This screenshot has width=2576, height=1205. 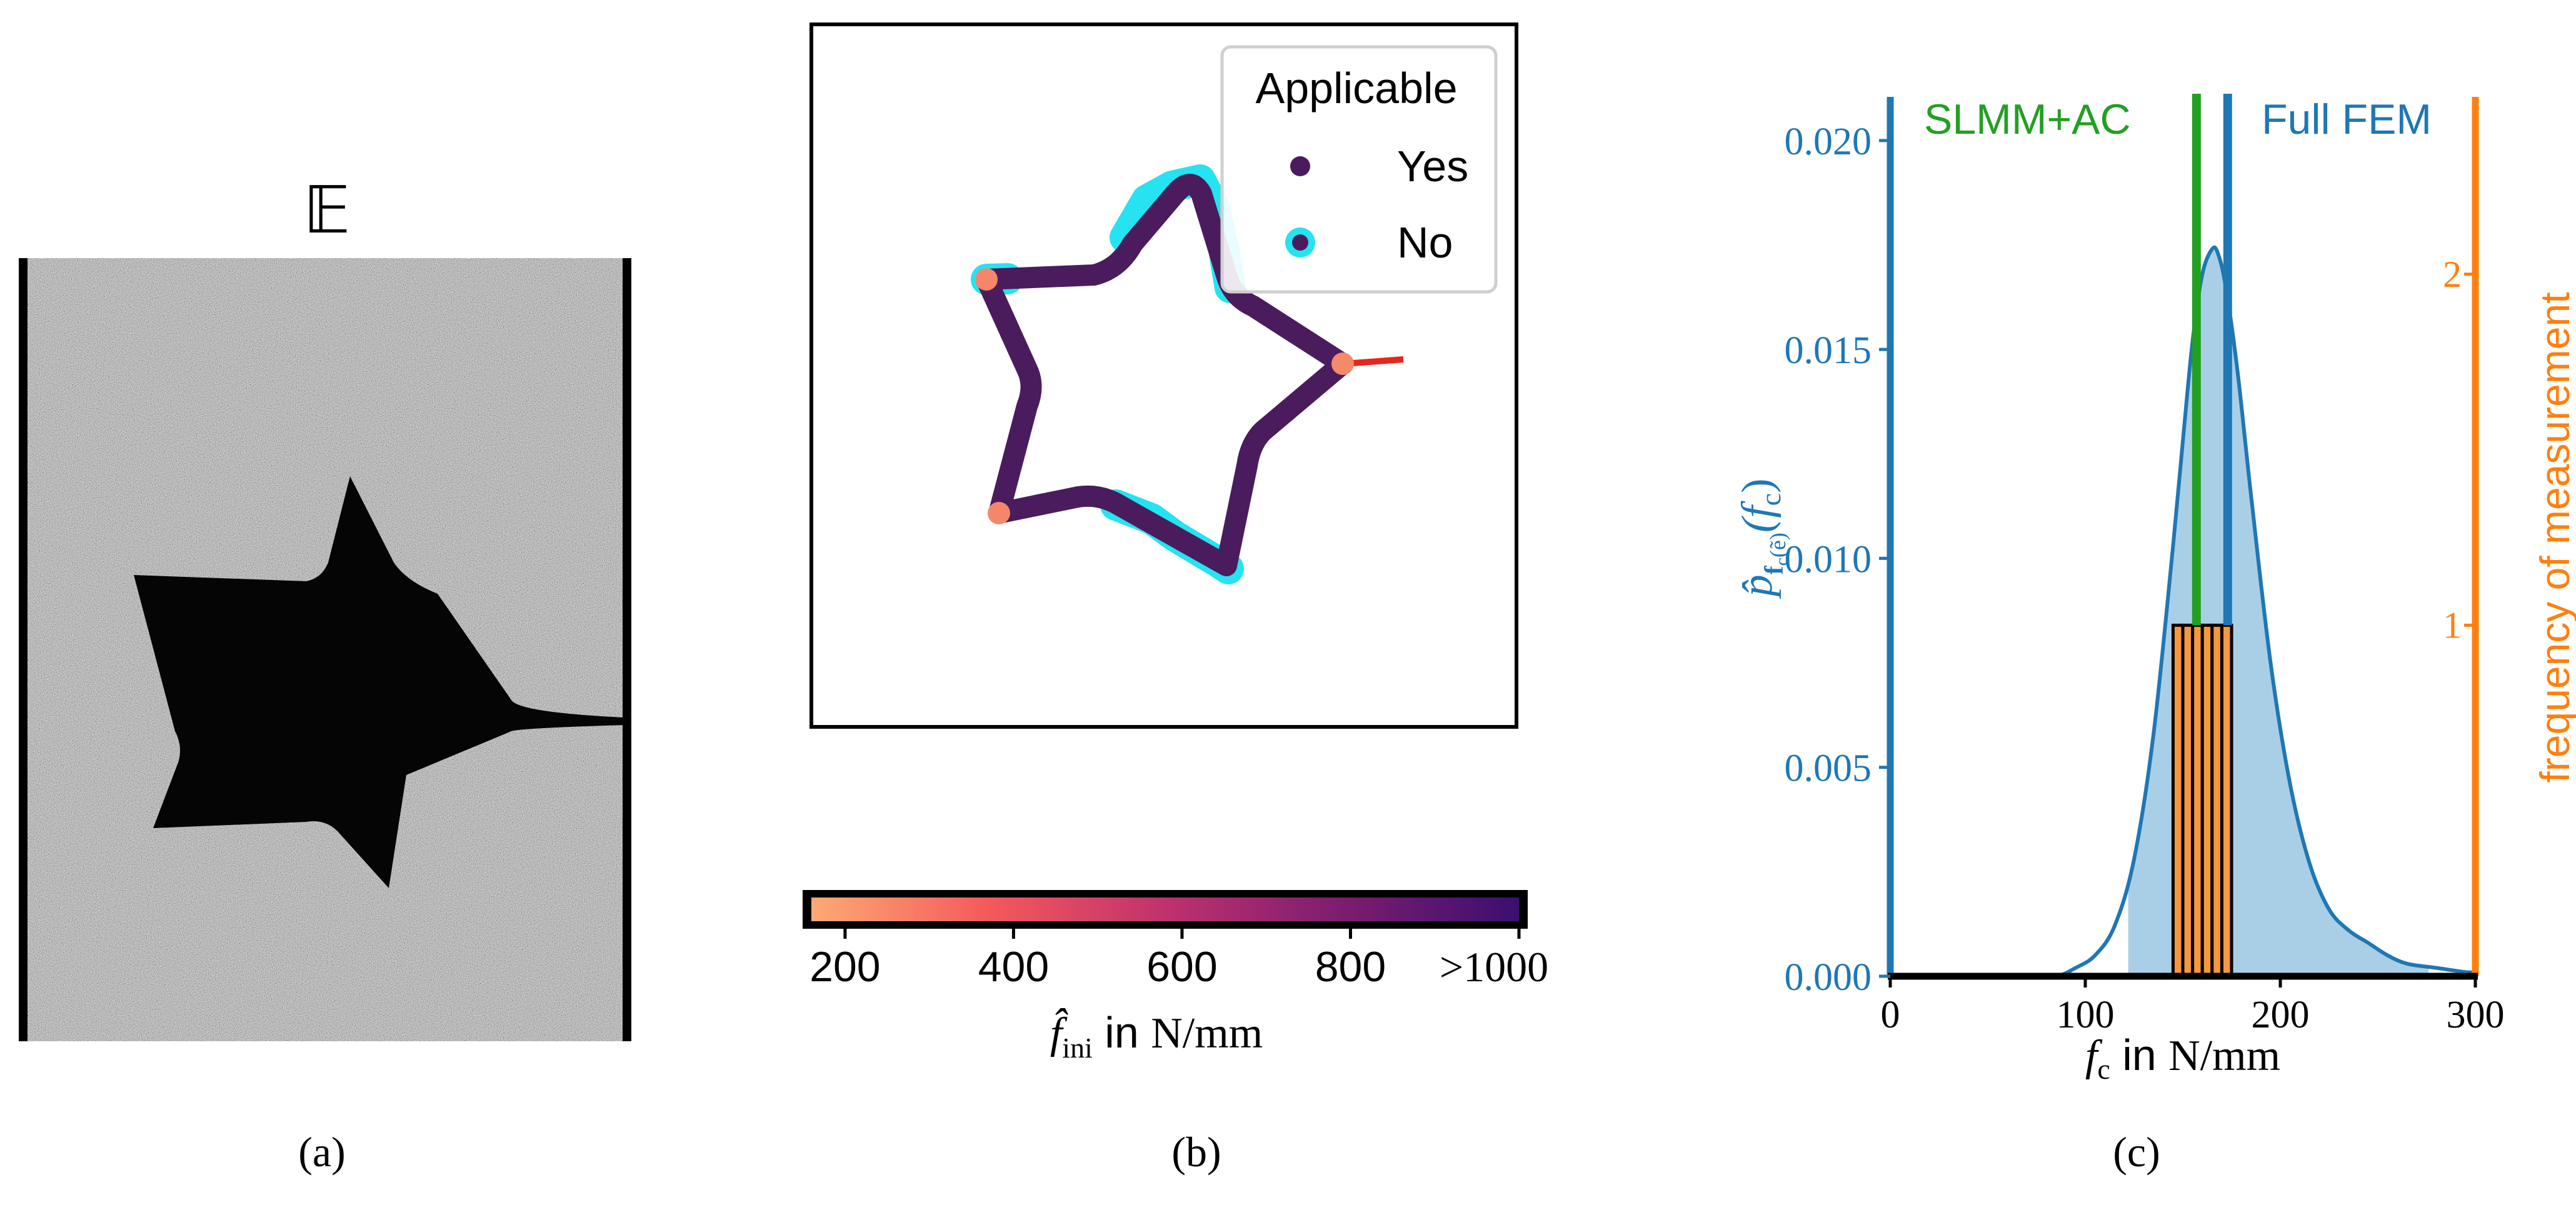 What do you see at coordinates (1828, 351) in the screenshot?
I see `left-y-tick-label: 0.015` at bounding box center [1828, 351].